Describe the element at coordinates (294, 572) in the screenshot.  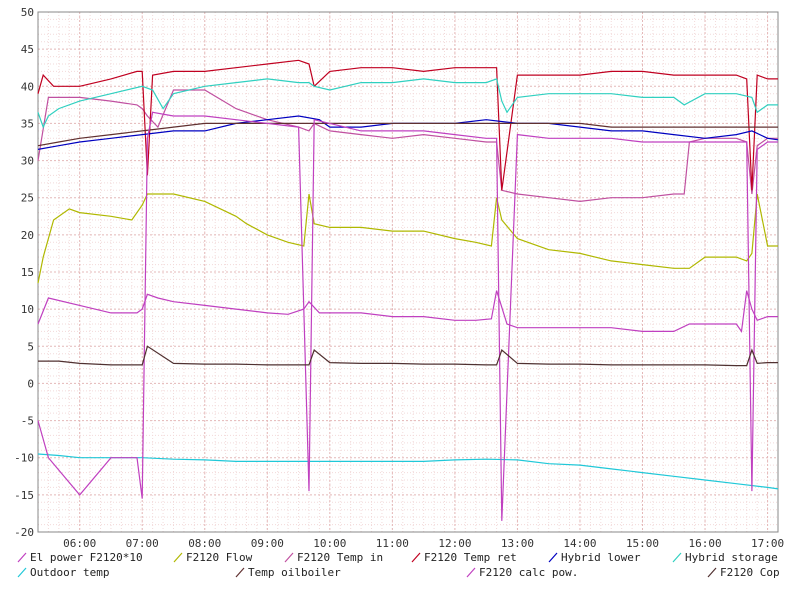
I see `legend-label: Temp oilboiler` at that location.